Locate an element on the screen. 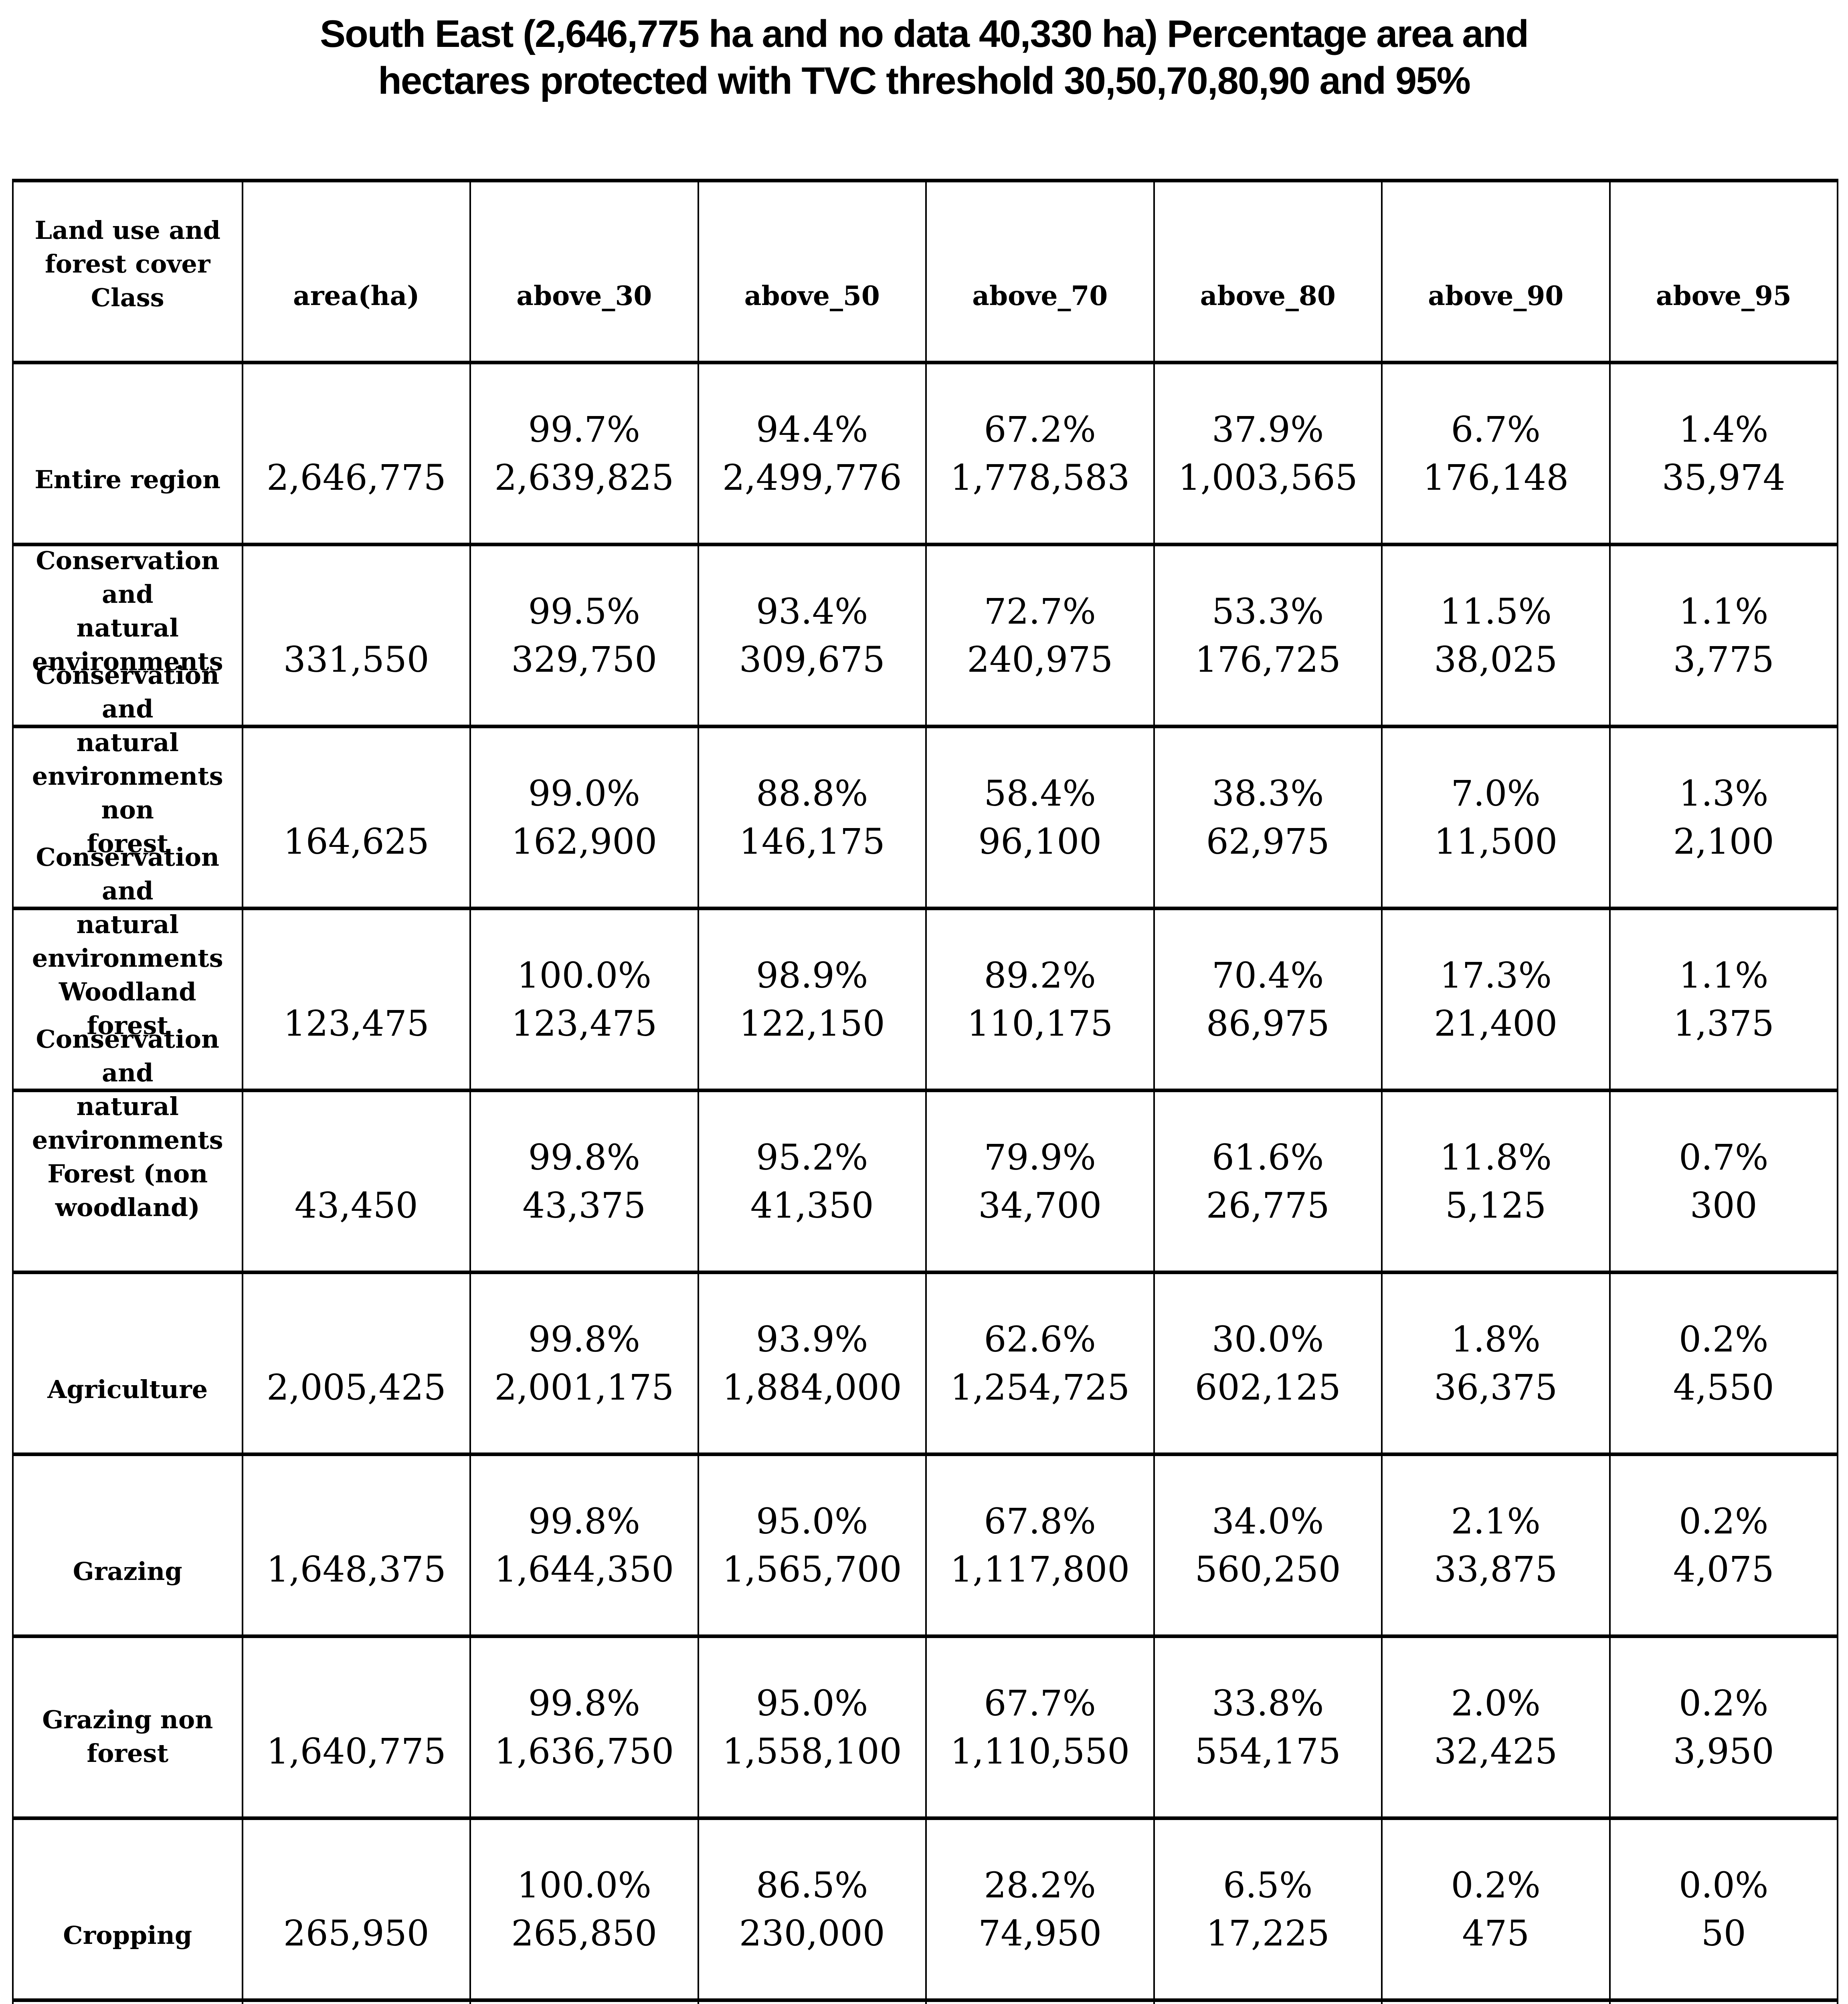 Image resolution: width=1848 pixels, height=2004 pixels. value-cell: 0.7% 300 is located at coordinates (1723, 1181).